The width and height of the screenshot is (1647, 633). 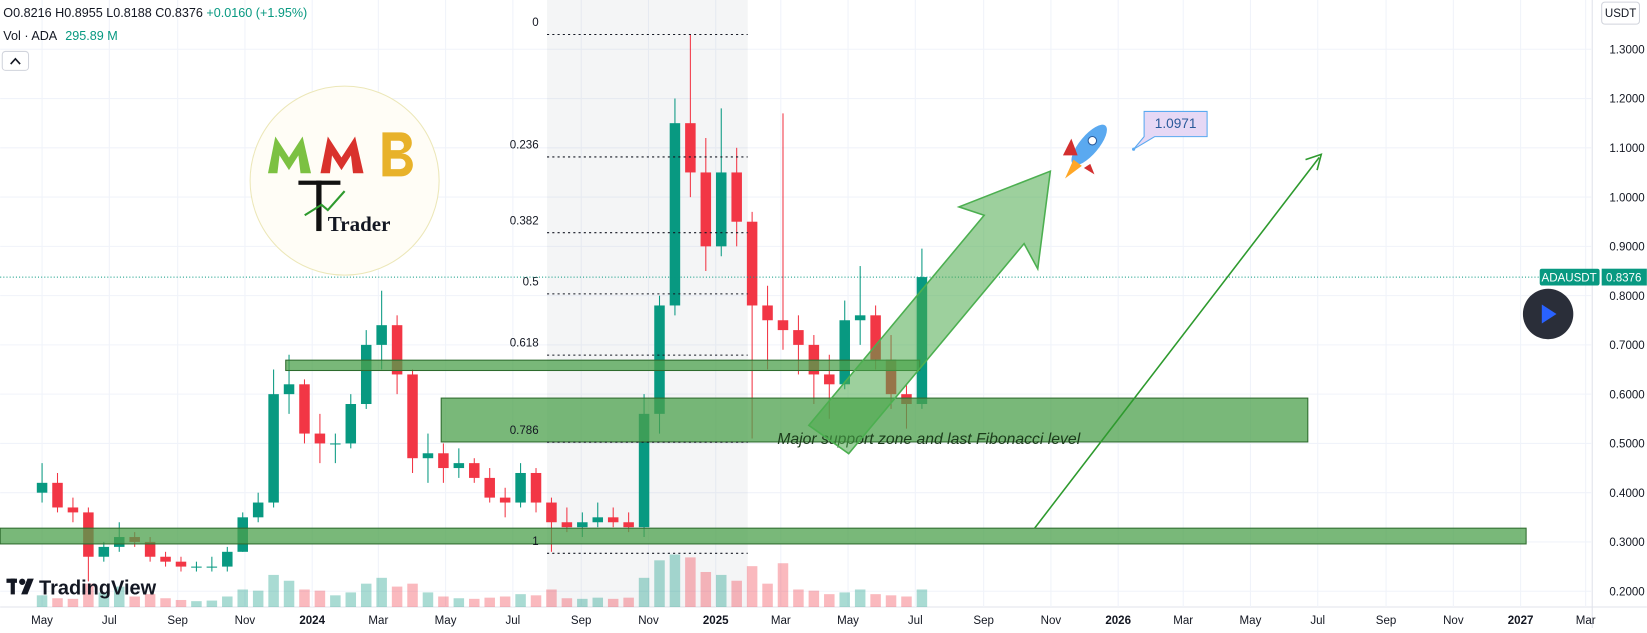 I want to click on fib-label: 0.236, so click(x=524, y=146).